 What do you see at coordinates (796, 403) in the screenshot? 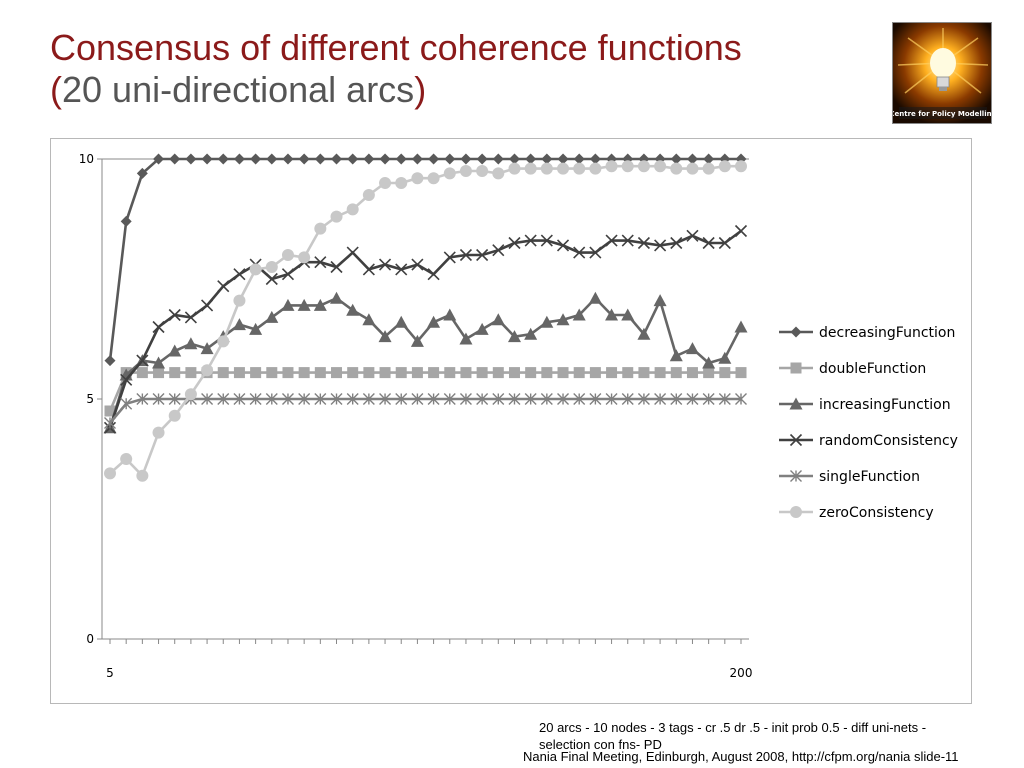
I see `legend-marker-increasingFunction` at bounding box center [796, 403].